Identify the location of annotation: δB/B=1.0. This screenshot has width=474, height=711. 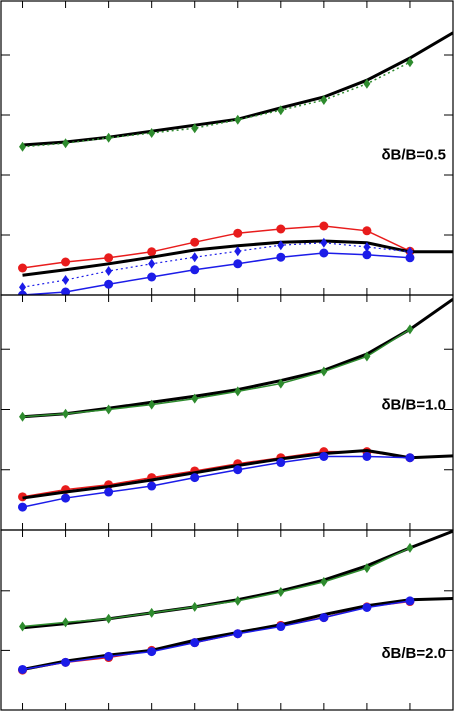
(413, 404).